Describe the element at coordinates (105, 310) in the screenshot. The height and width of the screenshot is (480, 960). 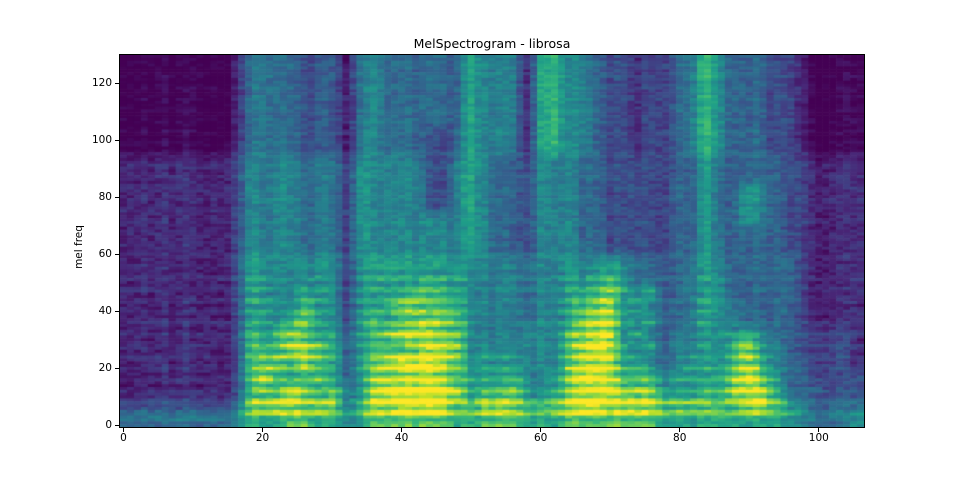
I see `y-tick-label: 40` at that location.